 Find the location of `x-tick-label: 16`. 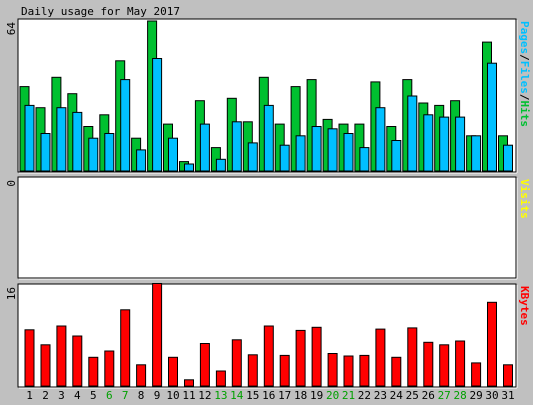

x-tick-label: 16 is located at coordinates (268, 395).